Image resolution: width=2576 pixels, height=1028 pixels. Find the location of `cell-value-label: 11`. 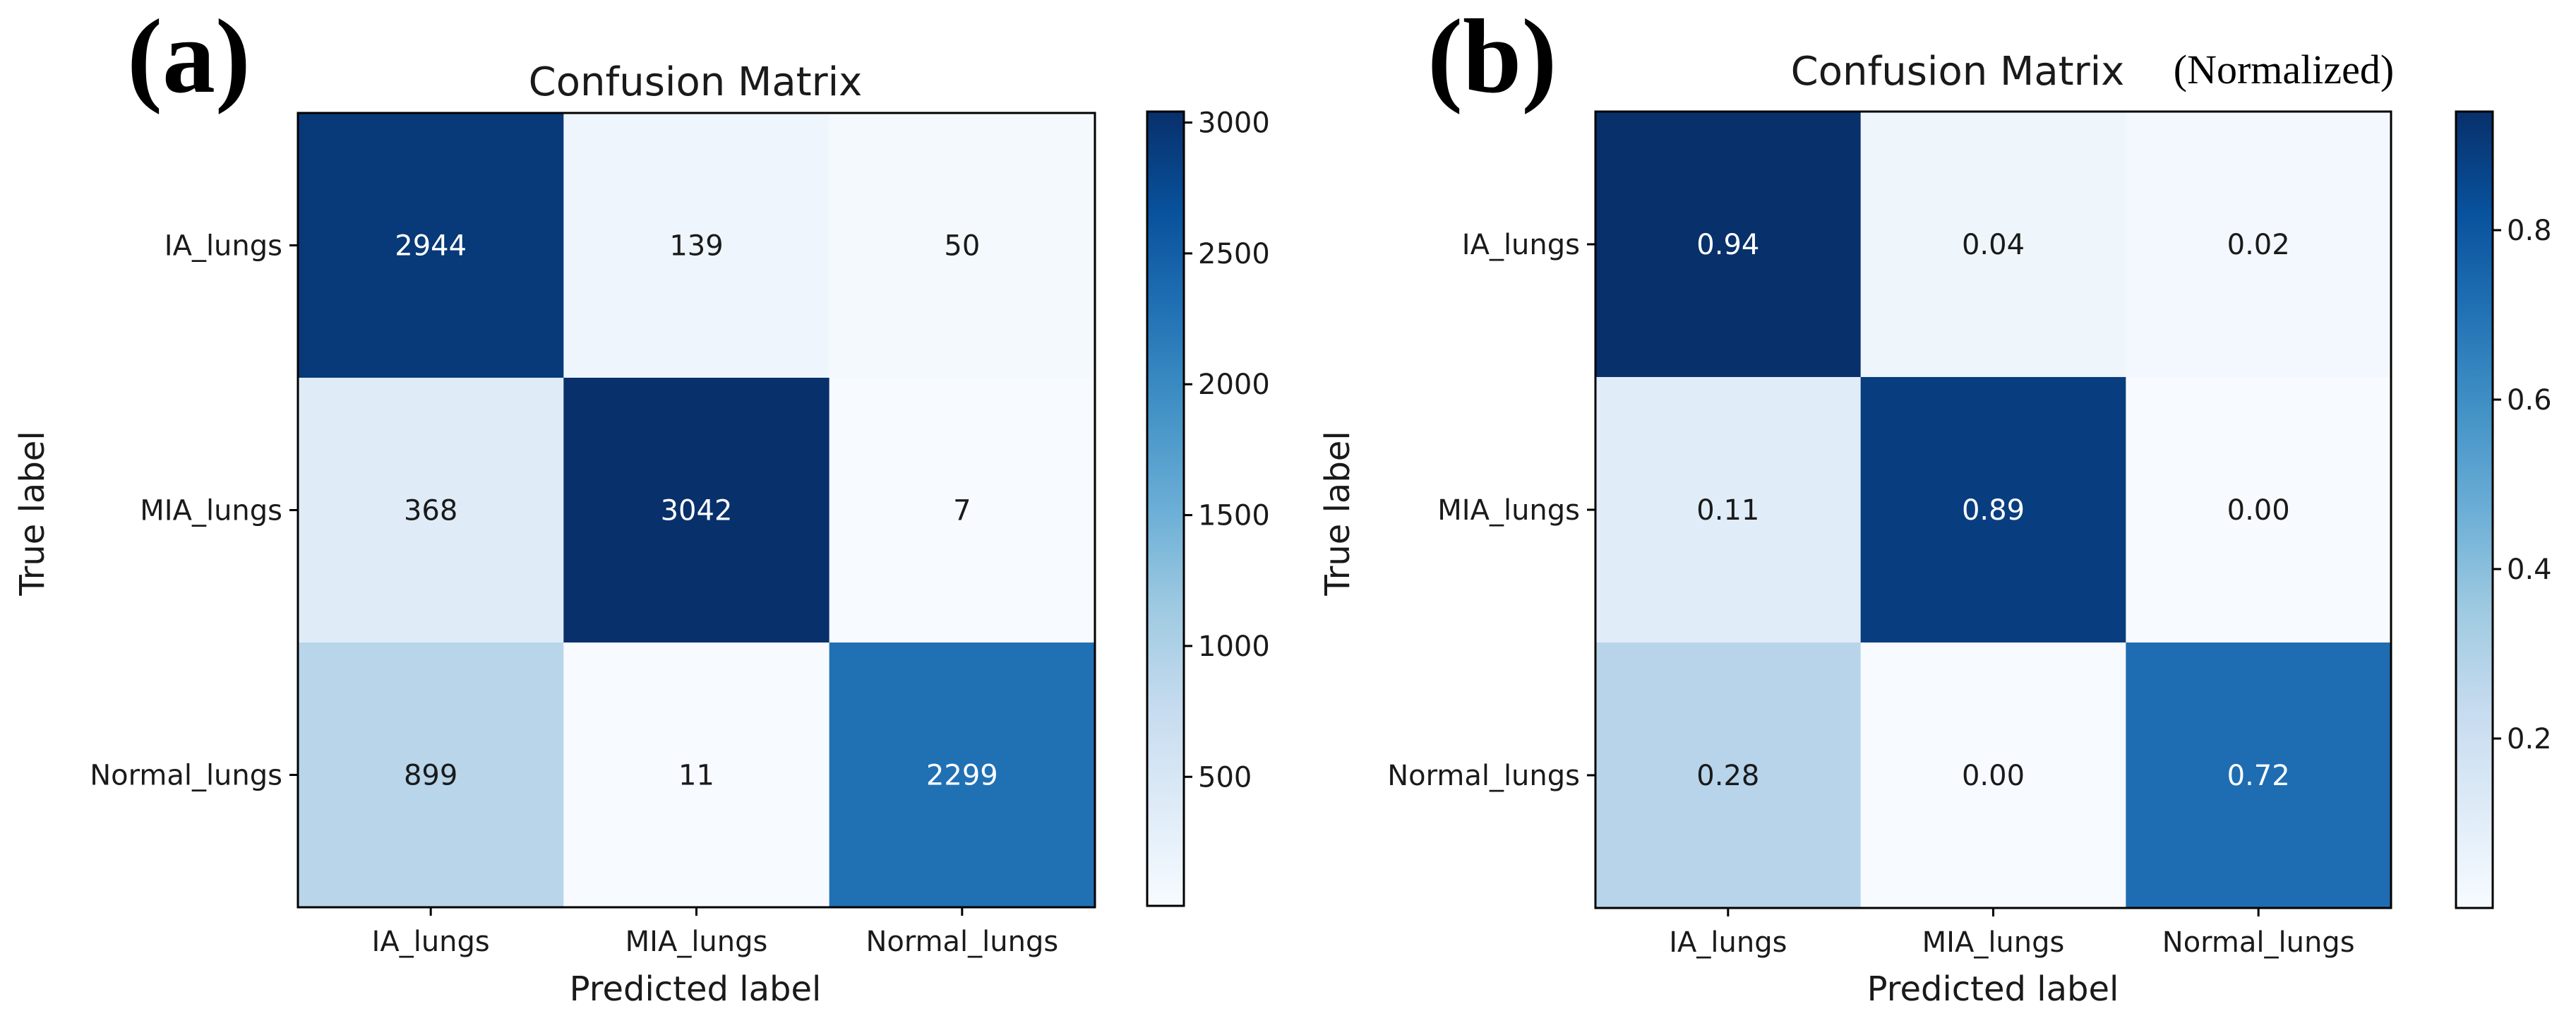

cell-value-label: 11 is located at coordinates (696, 776).